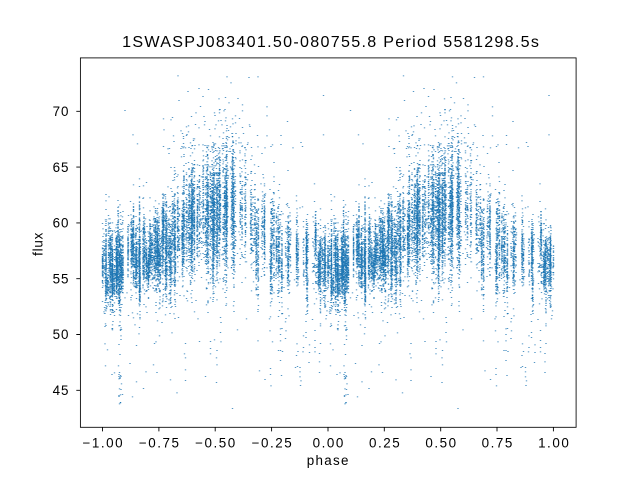  Describe the element at coordinates (273, 443) in the screenshot. I see `svg-text: −0.25` at that location.